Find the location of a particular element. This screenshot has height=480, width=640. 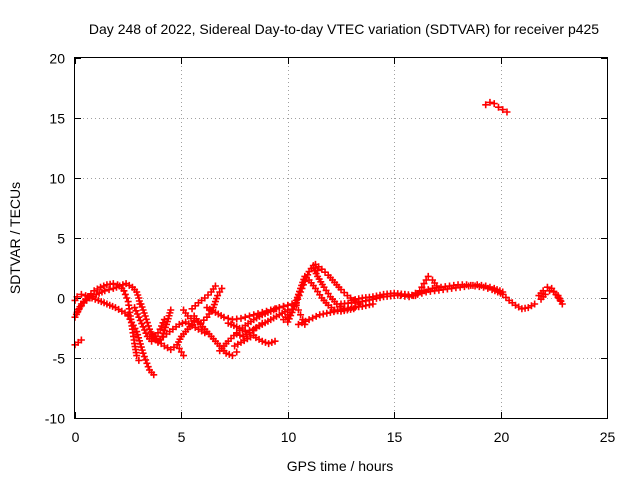

series-arc3 is located at coordinates (97, 298).